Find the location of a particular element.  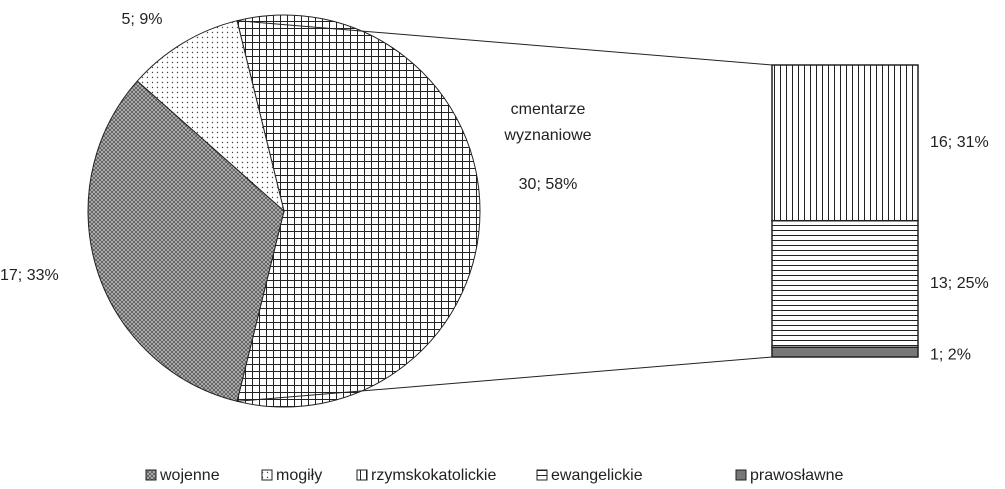

legend-label: mogiły is located at coordinates (299, 475).